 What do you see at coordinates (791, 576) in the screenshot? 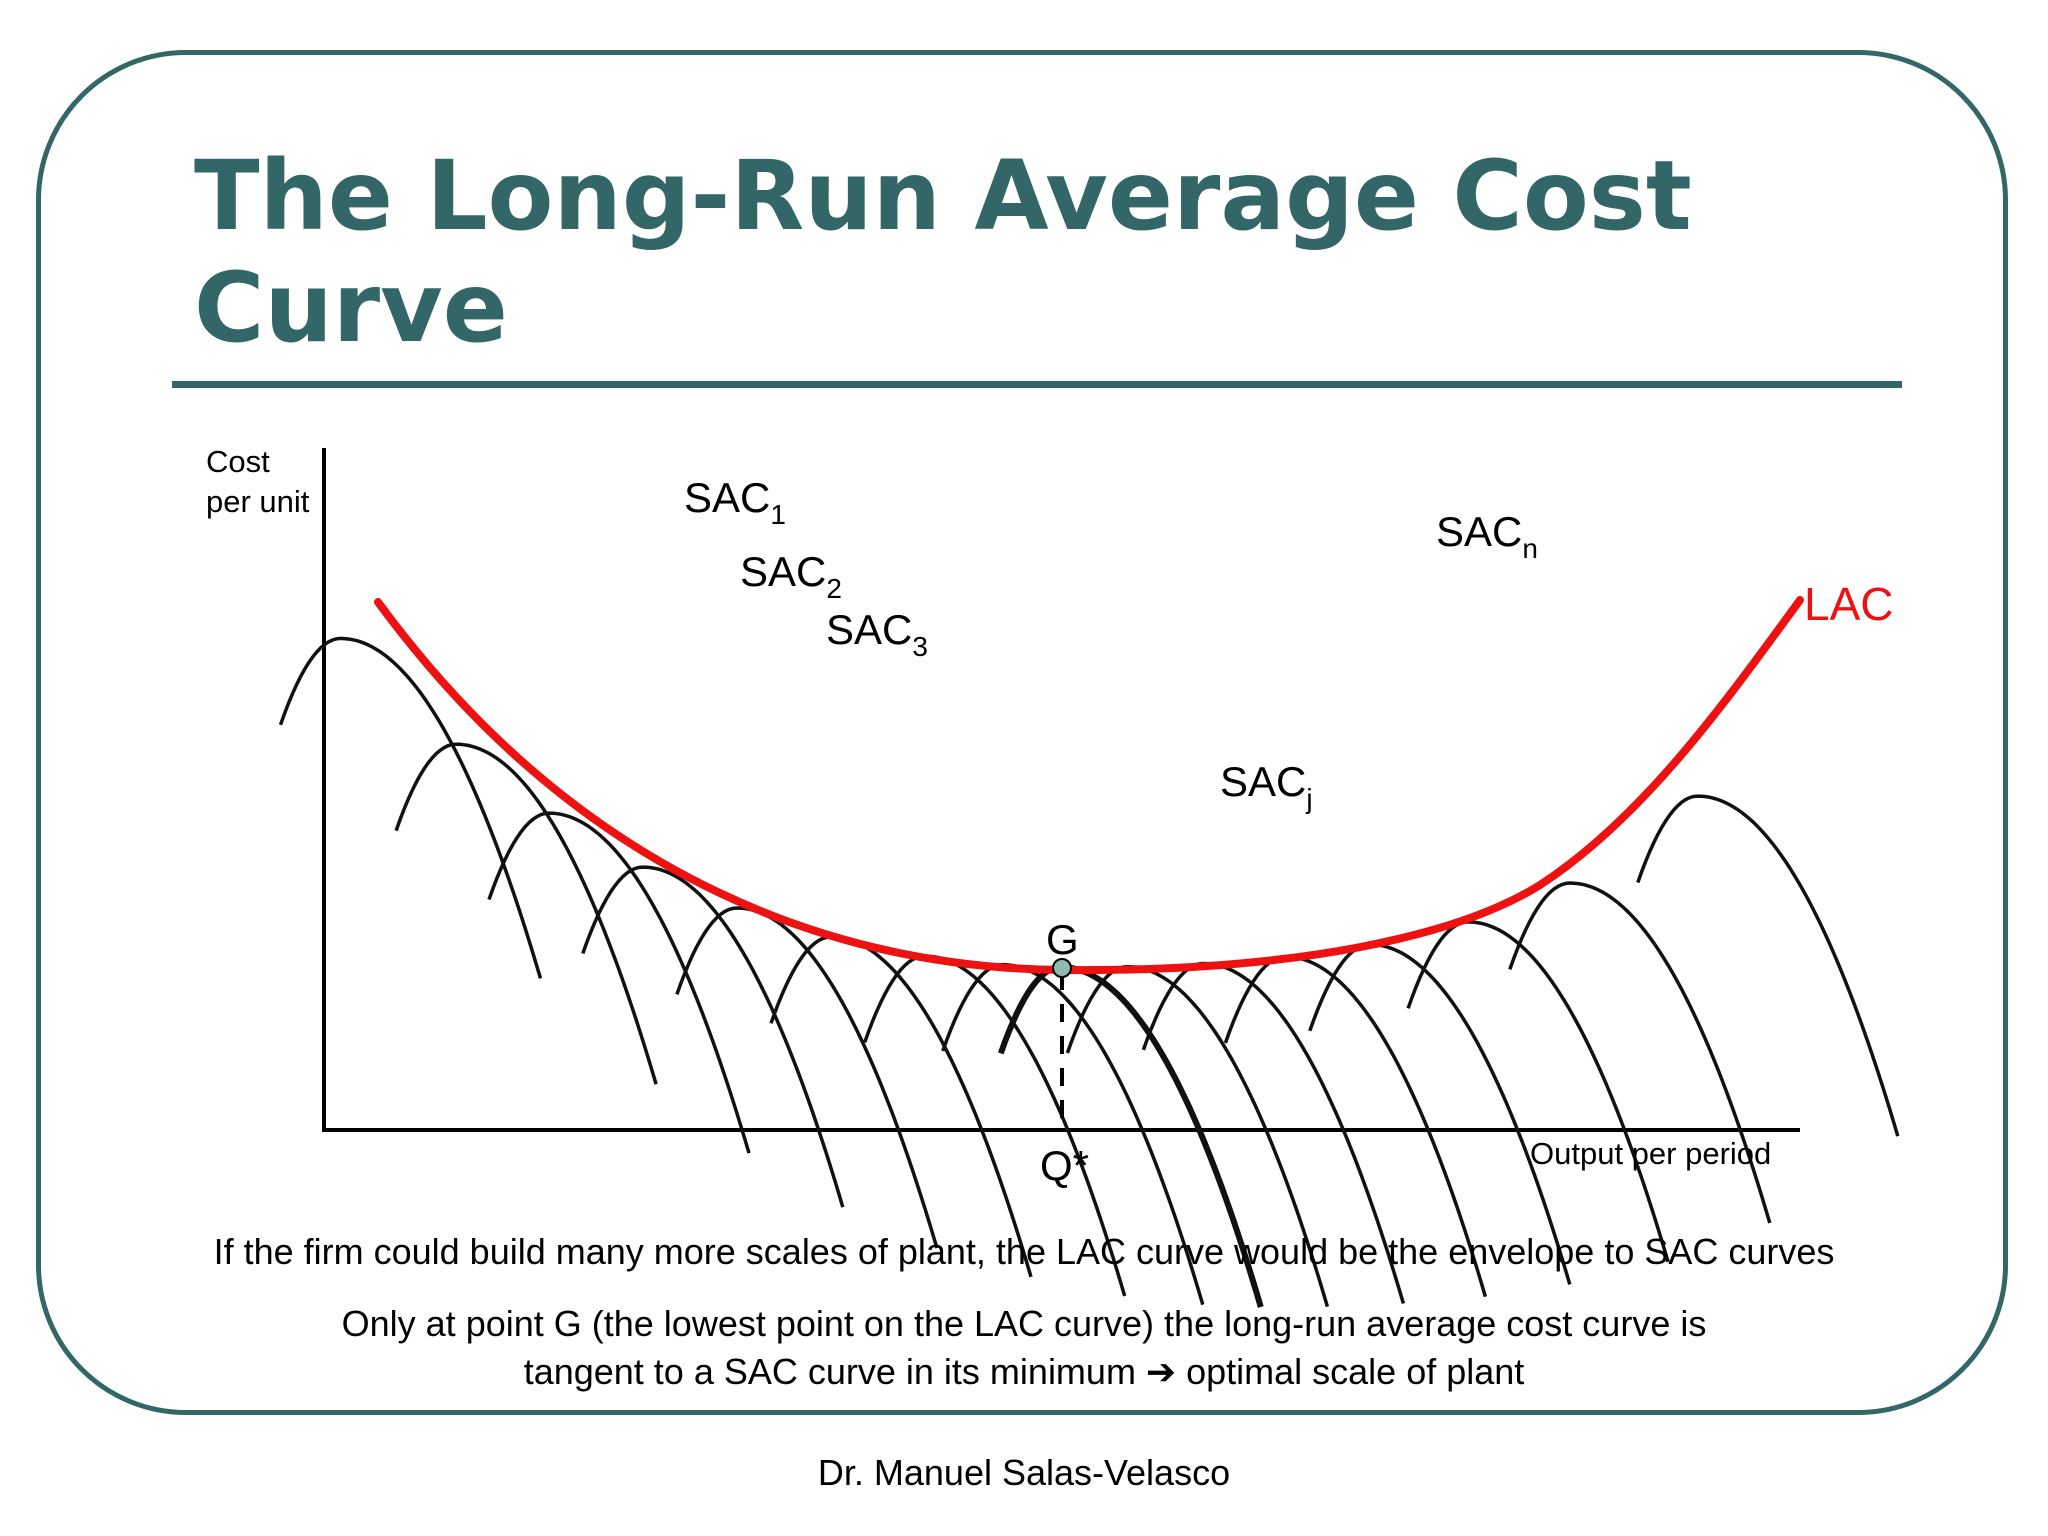
I see `sac-2-label: SAC2` at bounding box center [791, 576].